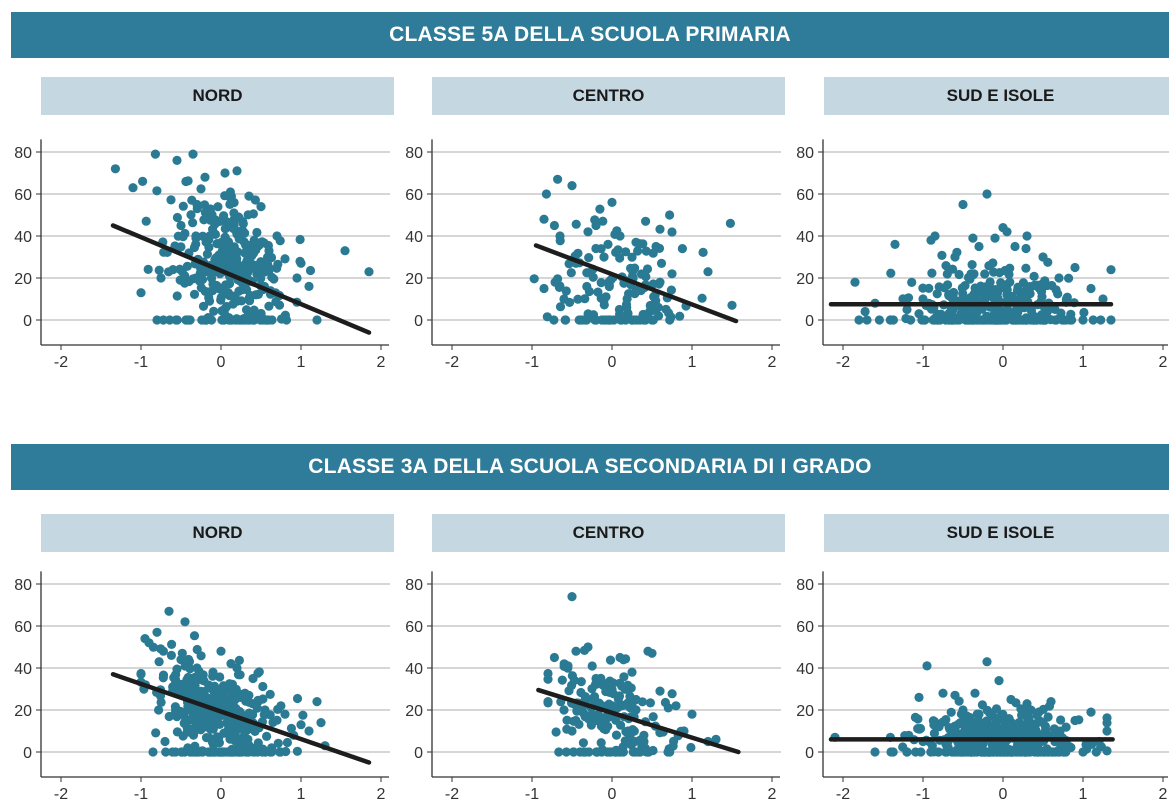 This screenshot has width=1169, height=805. I want to click on scatter-plot-top-centro: 0 20 40 60 80 -2 -1 0 1 2, so click(593, 255).